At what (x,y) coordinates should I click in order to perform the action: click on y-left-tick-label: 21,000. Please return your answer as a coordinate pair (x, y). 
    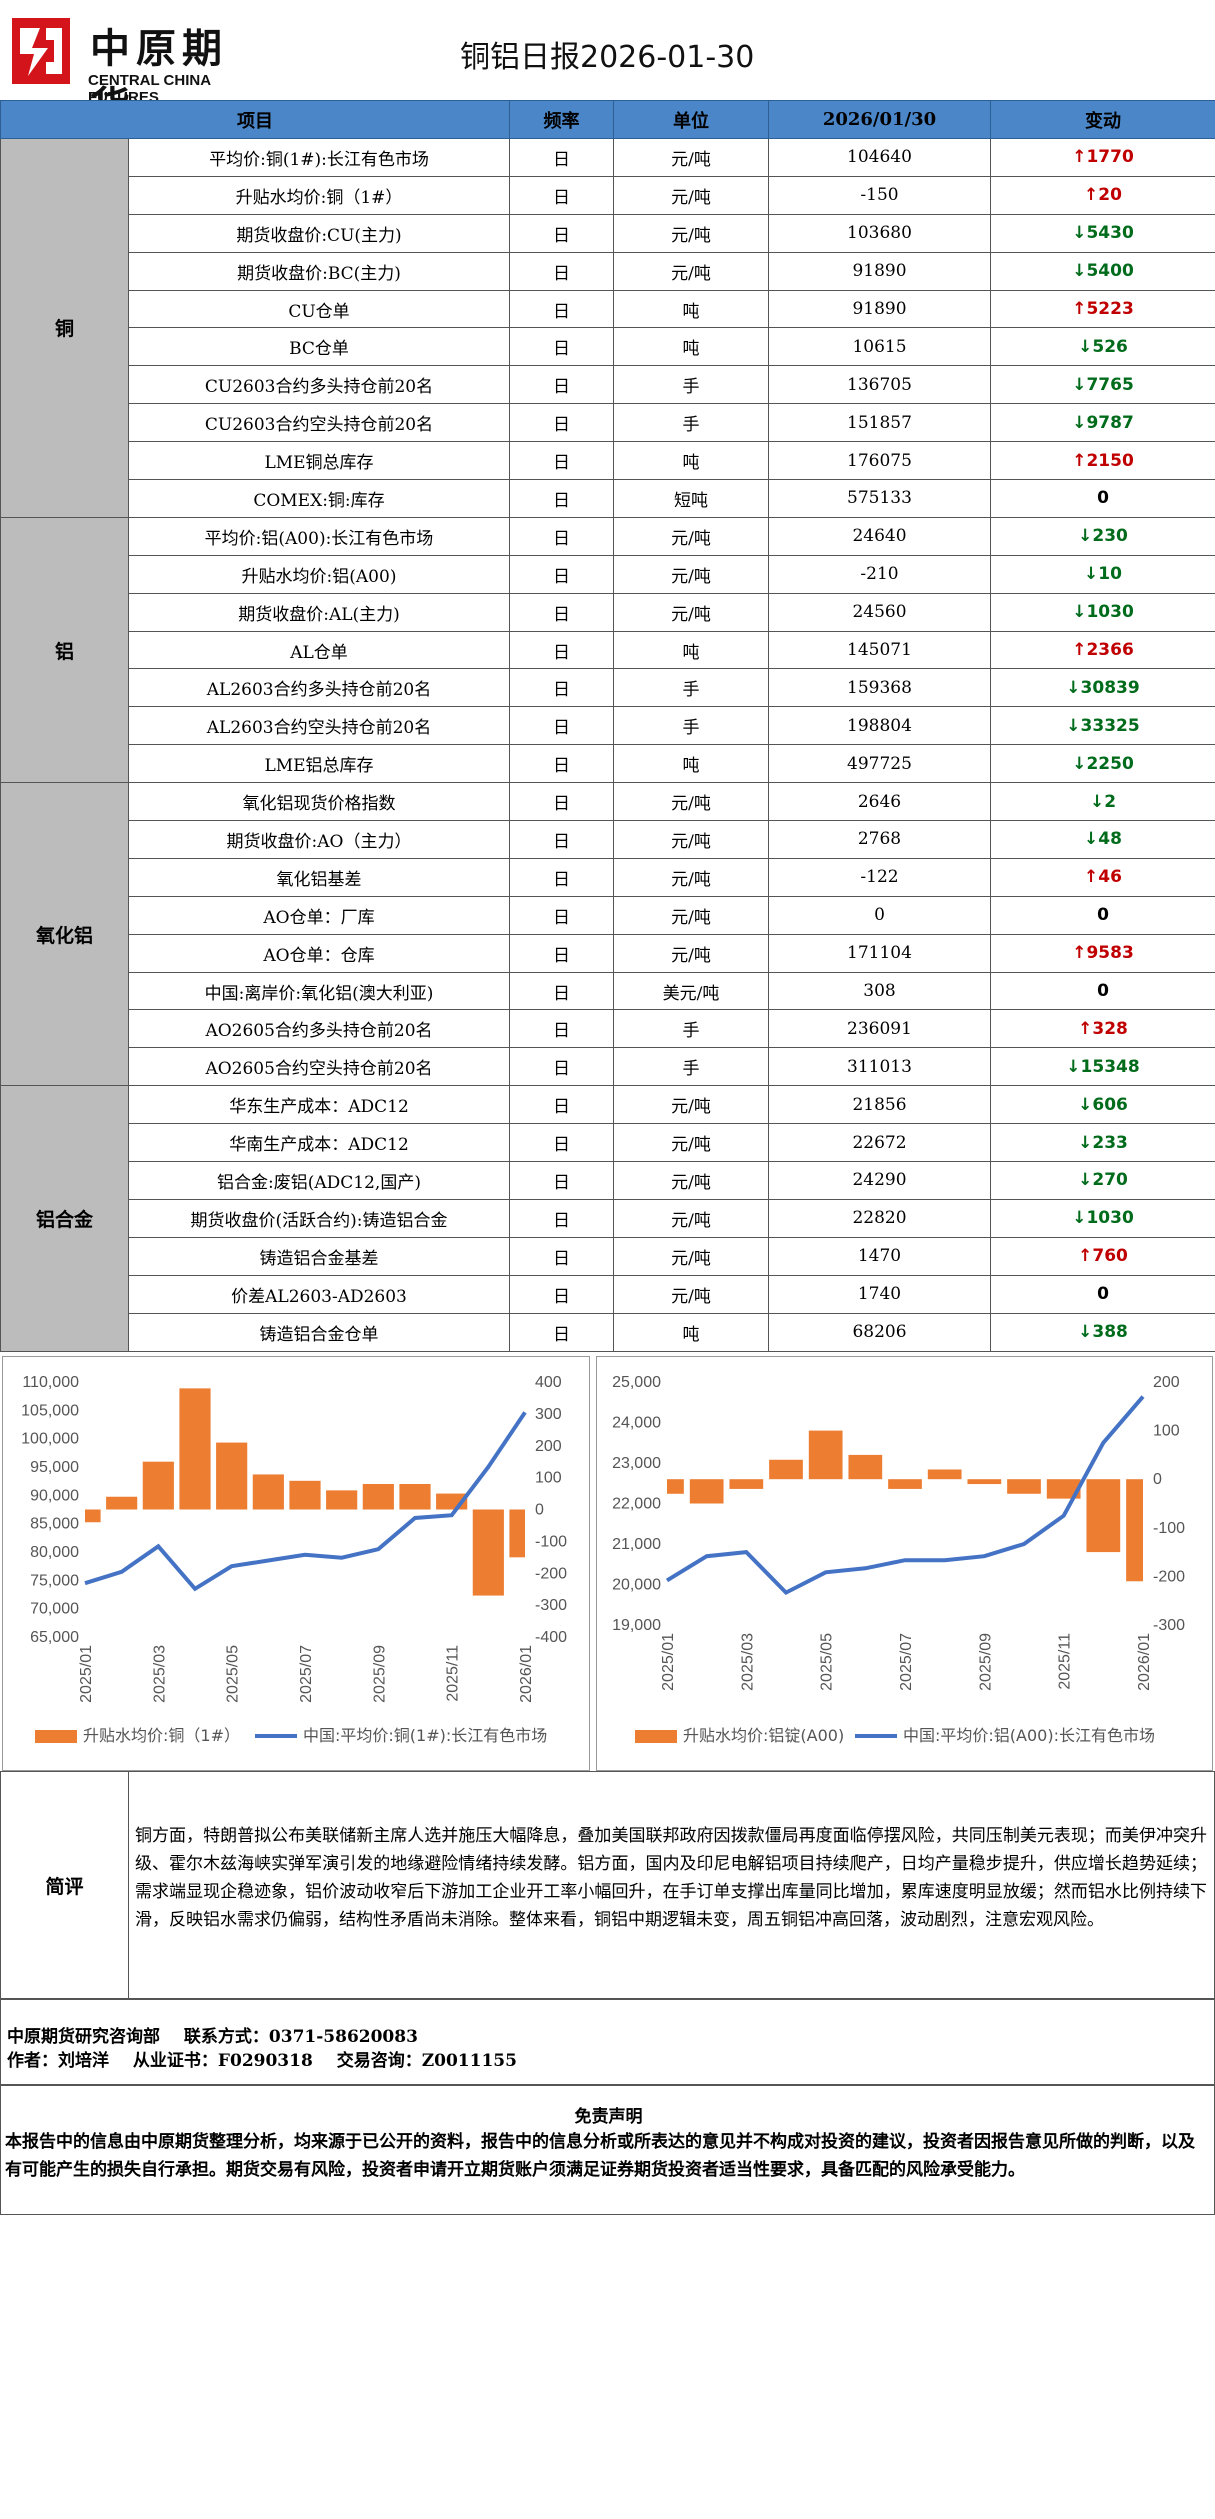
    Looking at the image, I should click on (636, 1544).